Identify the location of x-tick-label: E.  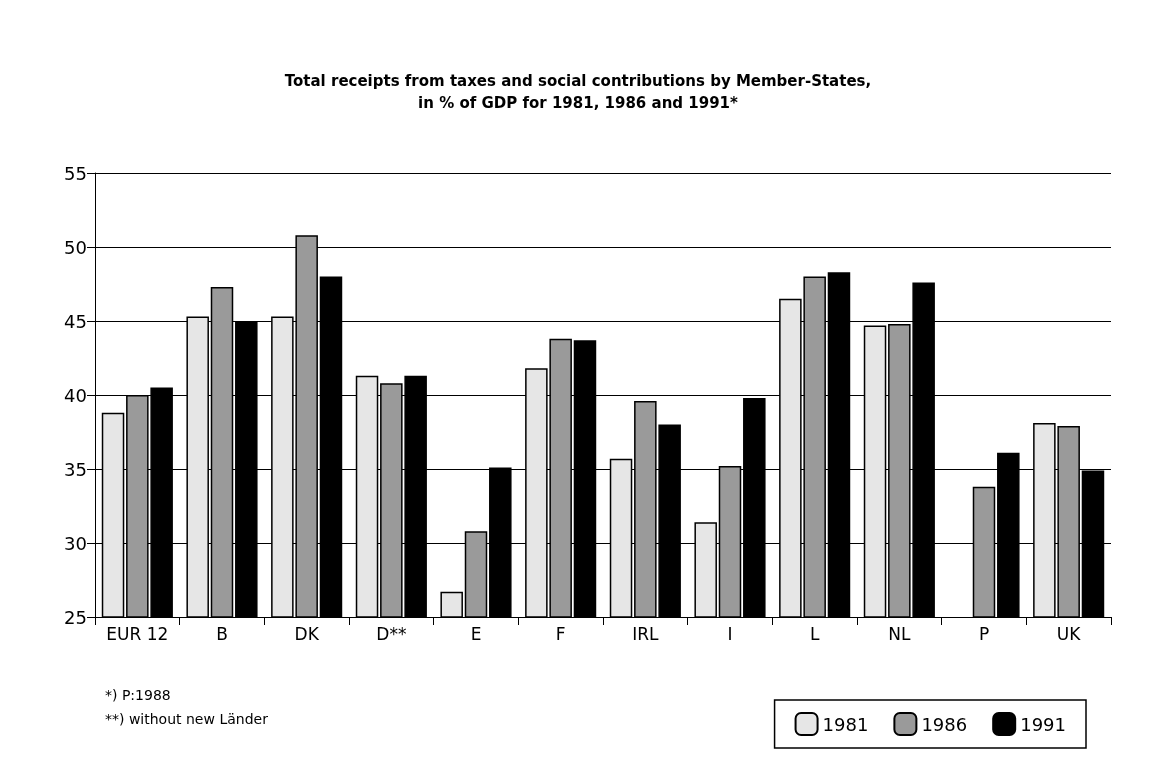
(476, 633).